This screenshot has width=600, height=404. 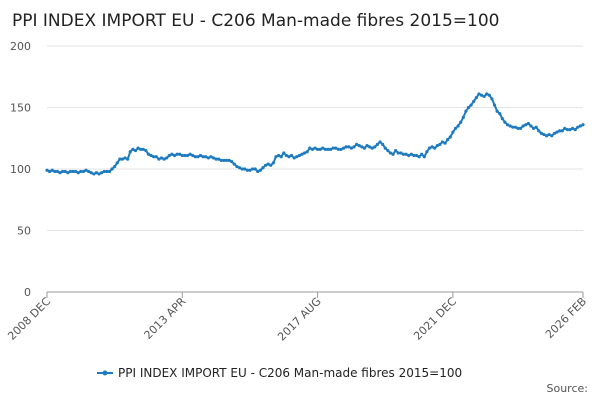 I want to click on x-tick-label: 2017 AUG, so click(x=299, y=319).